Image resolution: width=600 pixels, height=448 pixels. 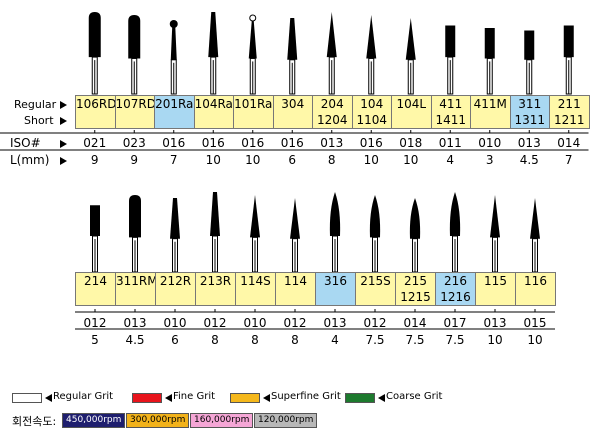 I want to click on code: 216, so click(x=455, y=281).